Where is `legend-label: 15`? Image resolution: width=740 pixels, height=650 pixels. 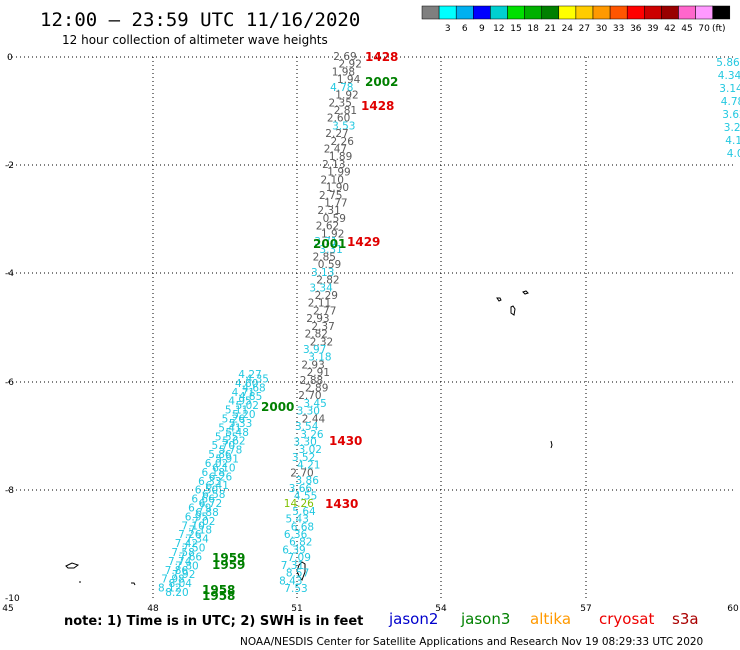
legend-label: 15 is located at coordinates (515, 29).